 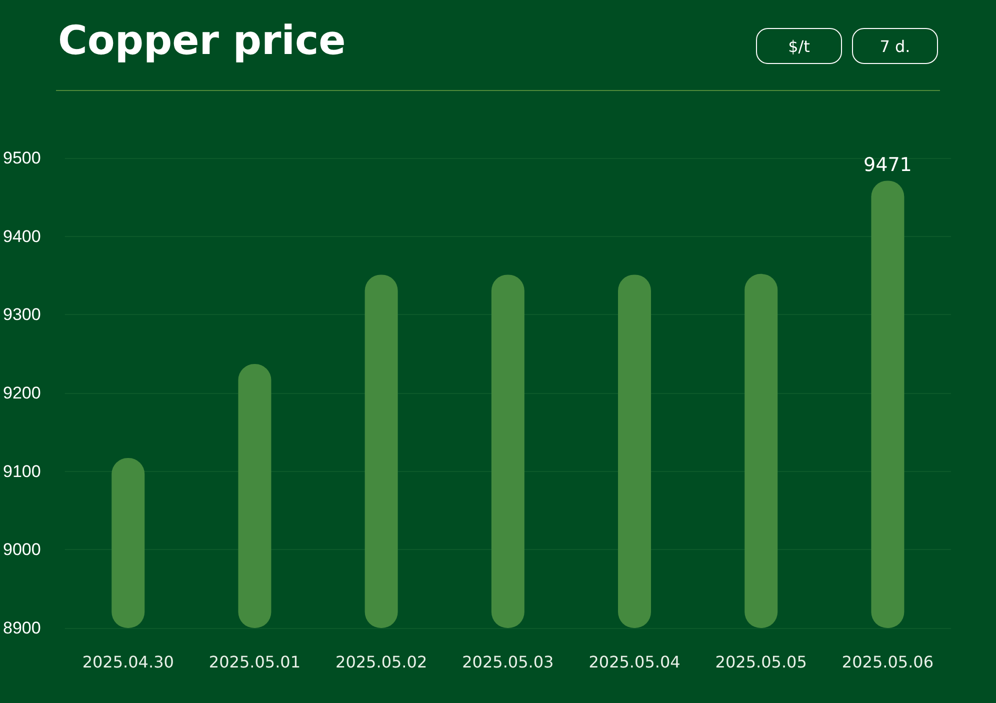 What do you see at coordinates (21, 393) in the screenshot?
I see `y-tick-label: 9200` at bounding box center [21, 393].